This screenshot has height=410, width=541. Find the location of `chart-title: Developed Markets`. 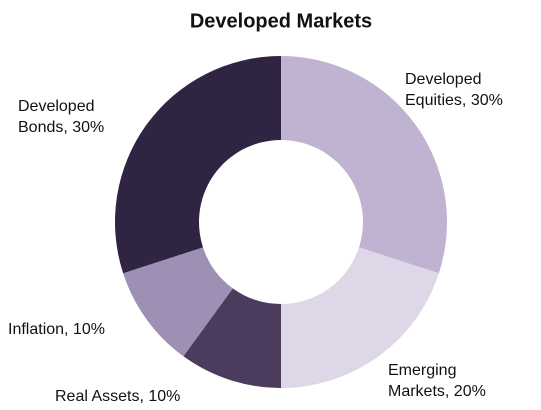

chart-title: Developed Markets is located at coordinates (281, 21).